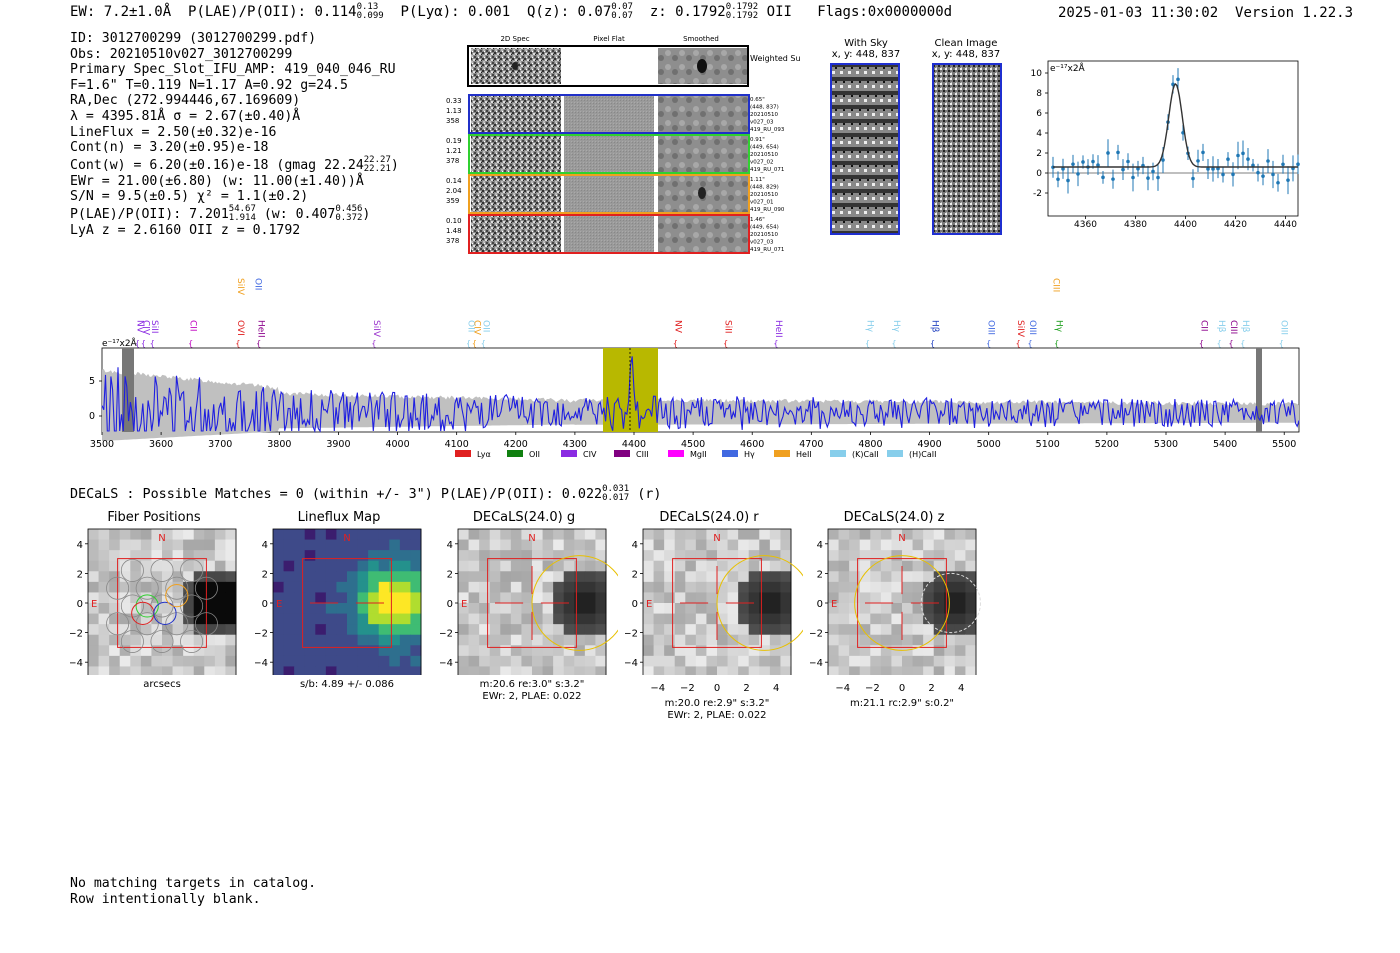 This screenshot has width=1400, height=953. What do you see at coordinates (698, 454) in the screenshot?
I see `legend-label: MgII` at bounding box center [698, 454].